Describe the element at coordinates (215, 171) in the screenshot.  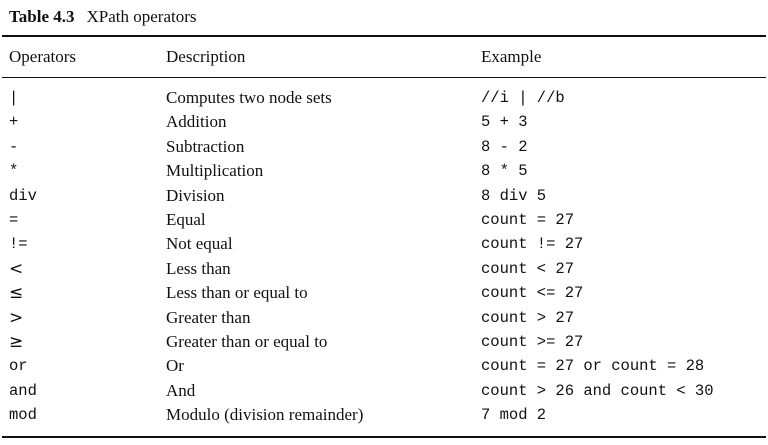
I see `description-cell: Multiplication` at that location.